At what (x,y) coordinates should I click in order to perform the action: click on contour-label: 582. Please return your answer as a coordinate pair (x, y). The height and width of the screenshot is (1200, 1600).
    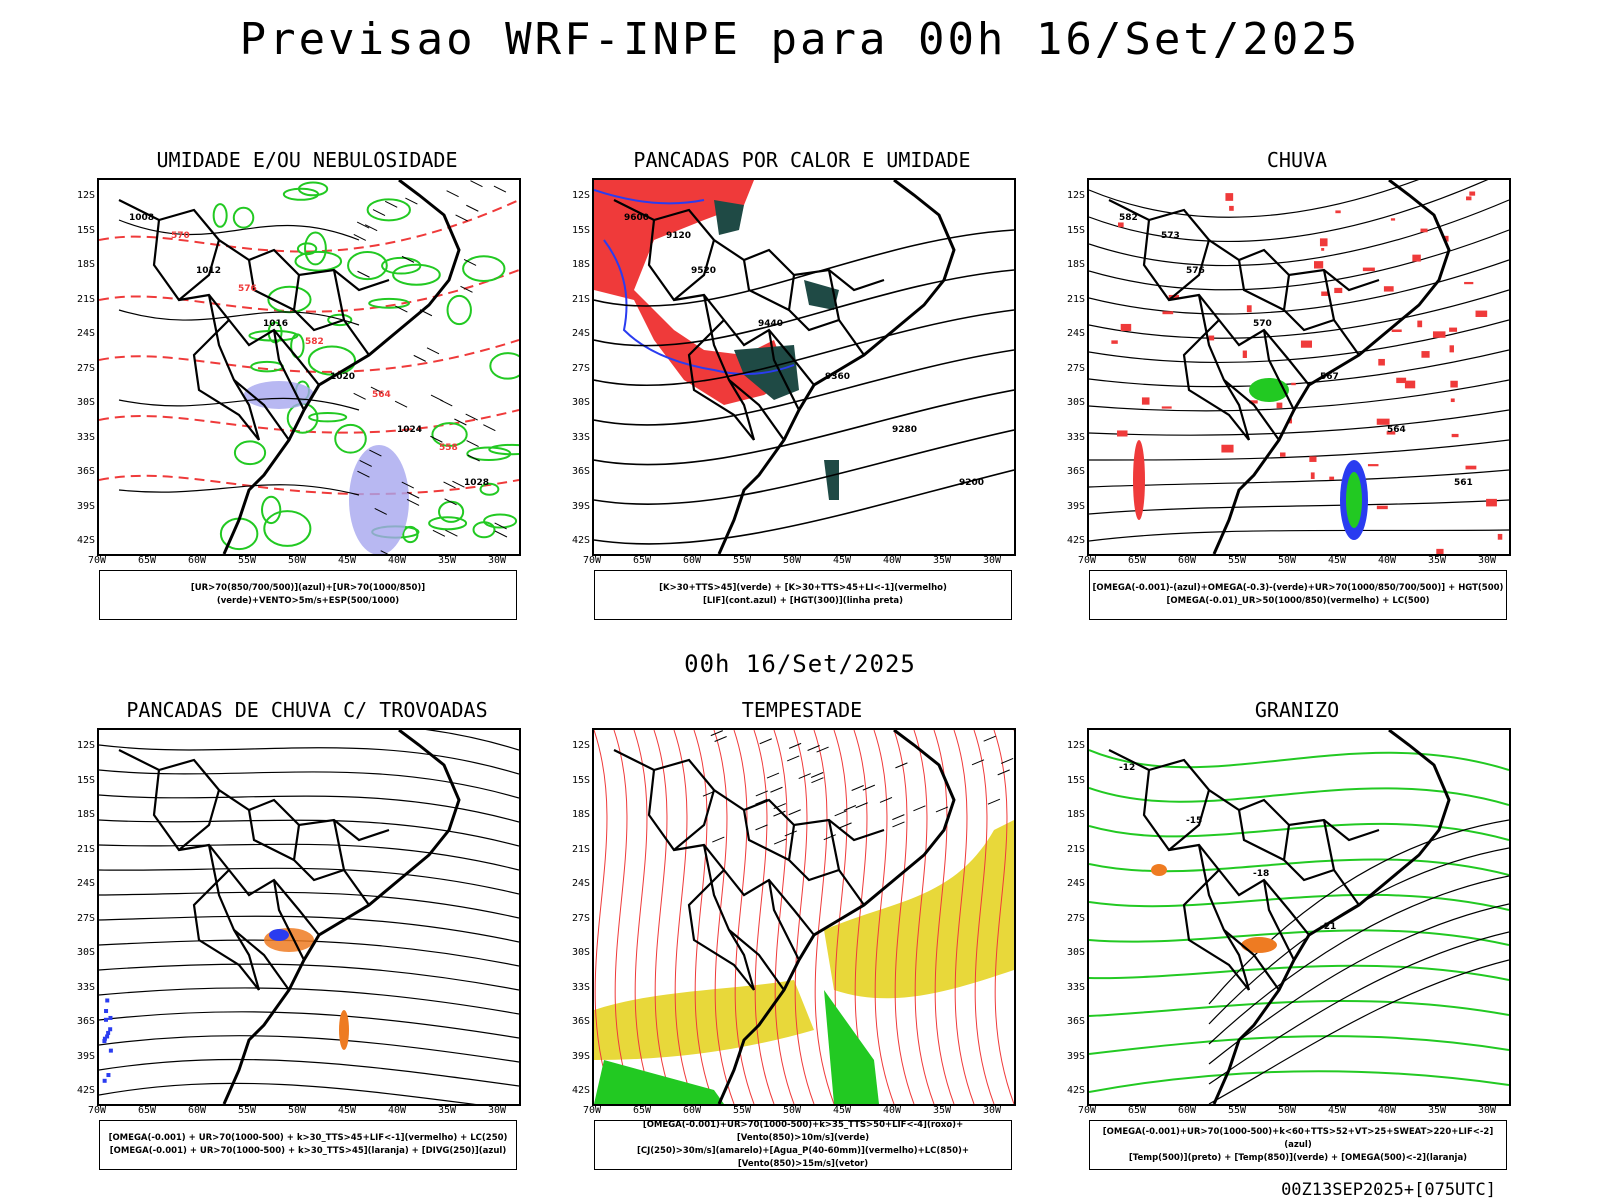
    Looking at the image, I should click on (1128, 218).